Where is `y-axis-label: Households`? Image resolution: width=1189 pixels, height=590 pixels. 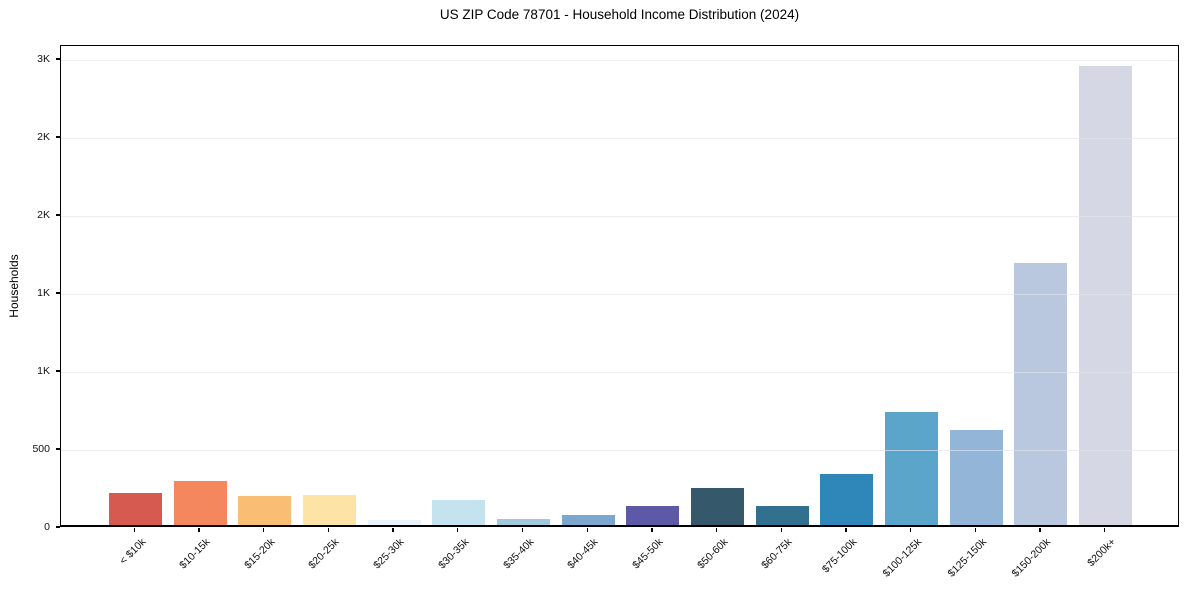 y-axis-label: Households is located at coordinates (14, 286).